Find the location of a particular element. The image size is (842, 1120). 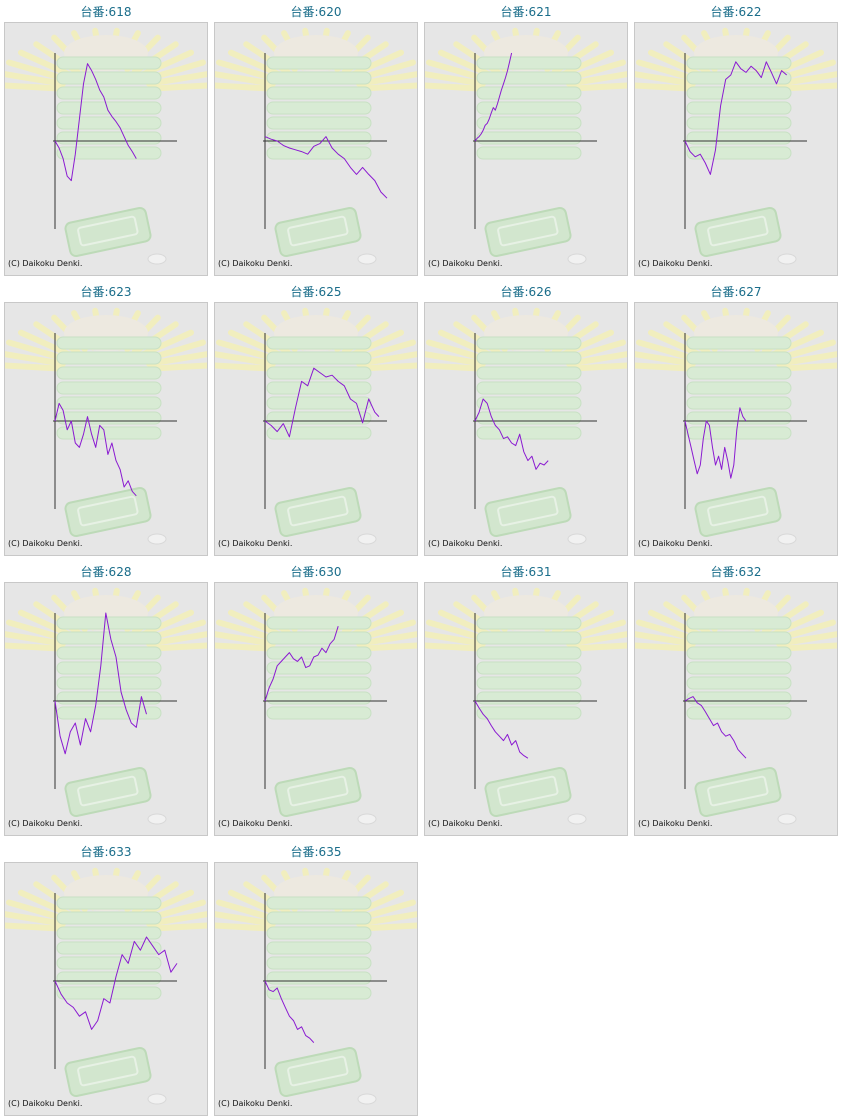

chart-cell-620: 台番:620 (C) Daikoku Denki. is located at coordinates (316, 141).